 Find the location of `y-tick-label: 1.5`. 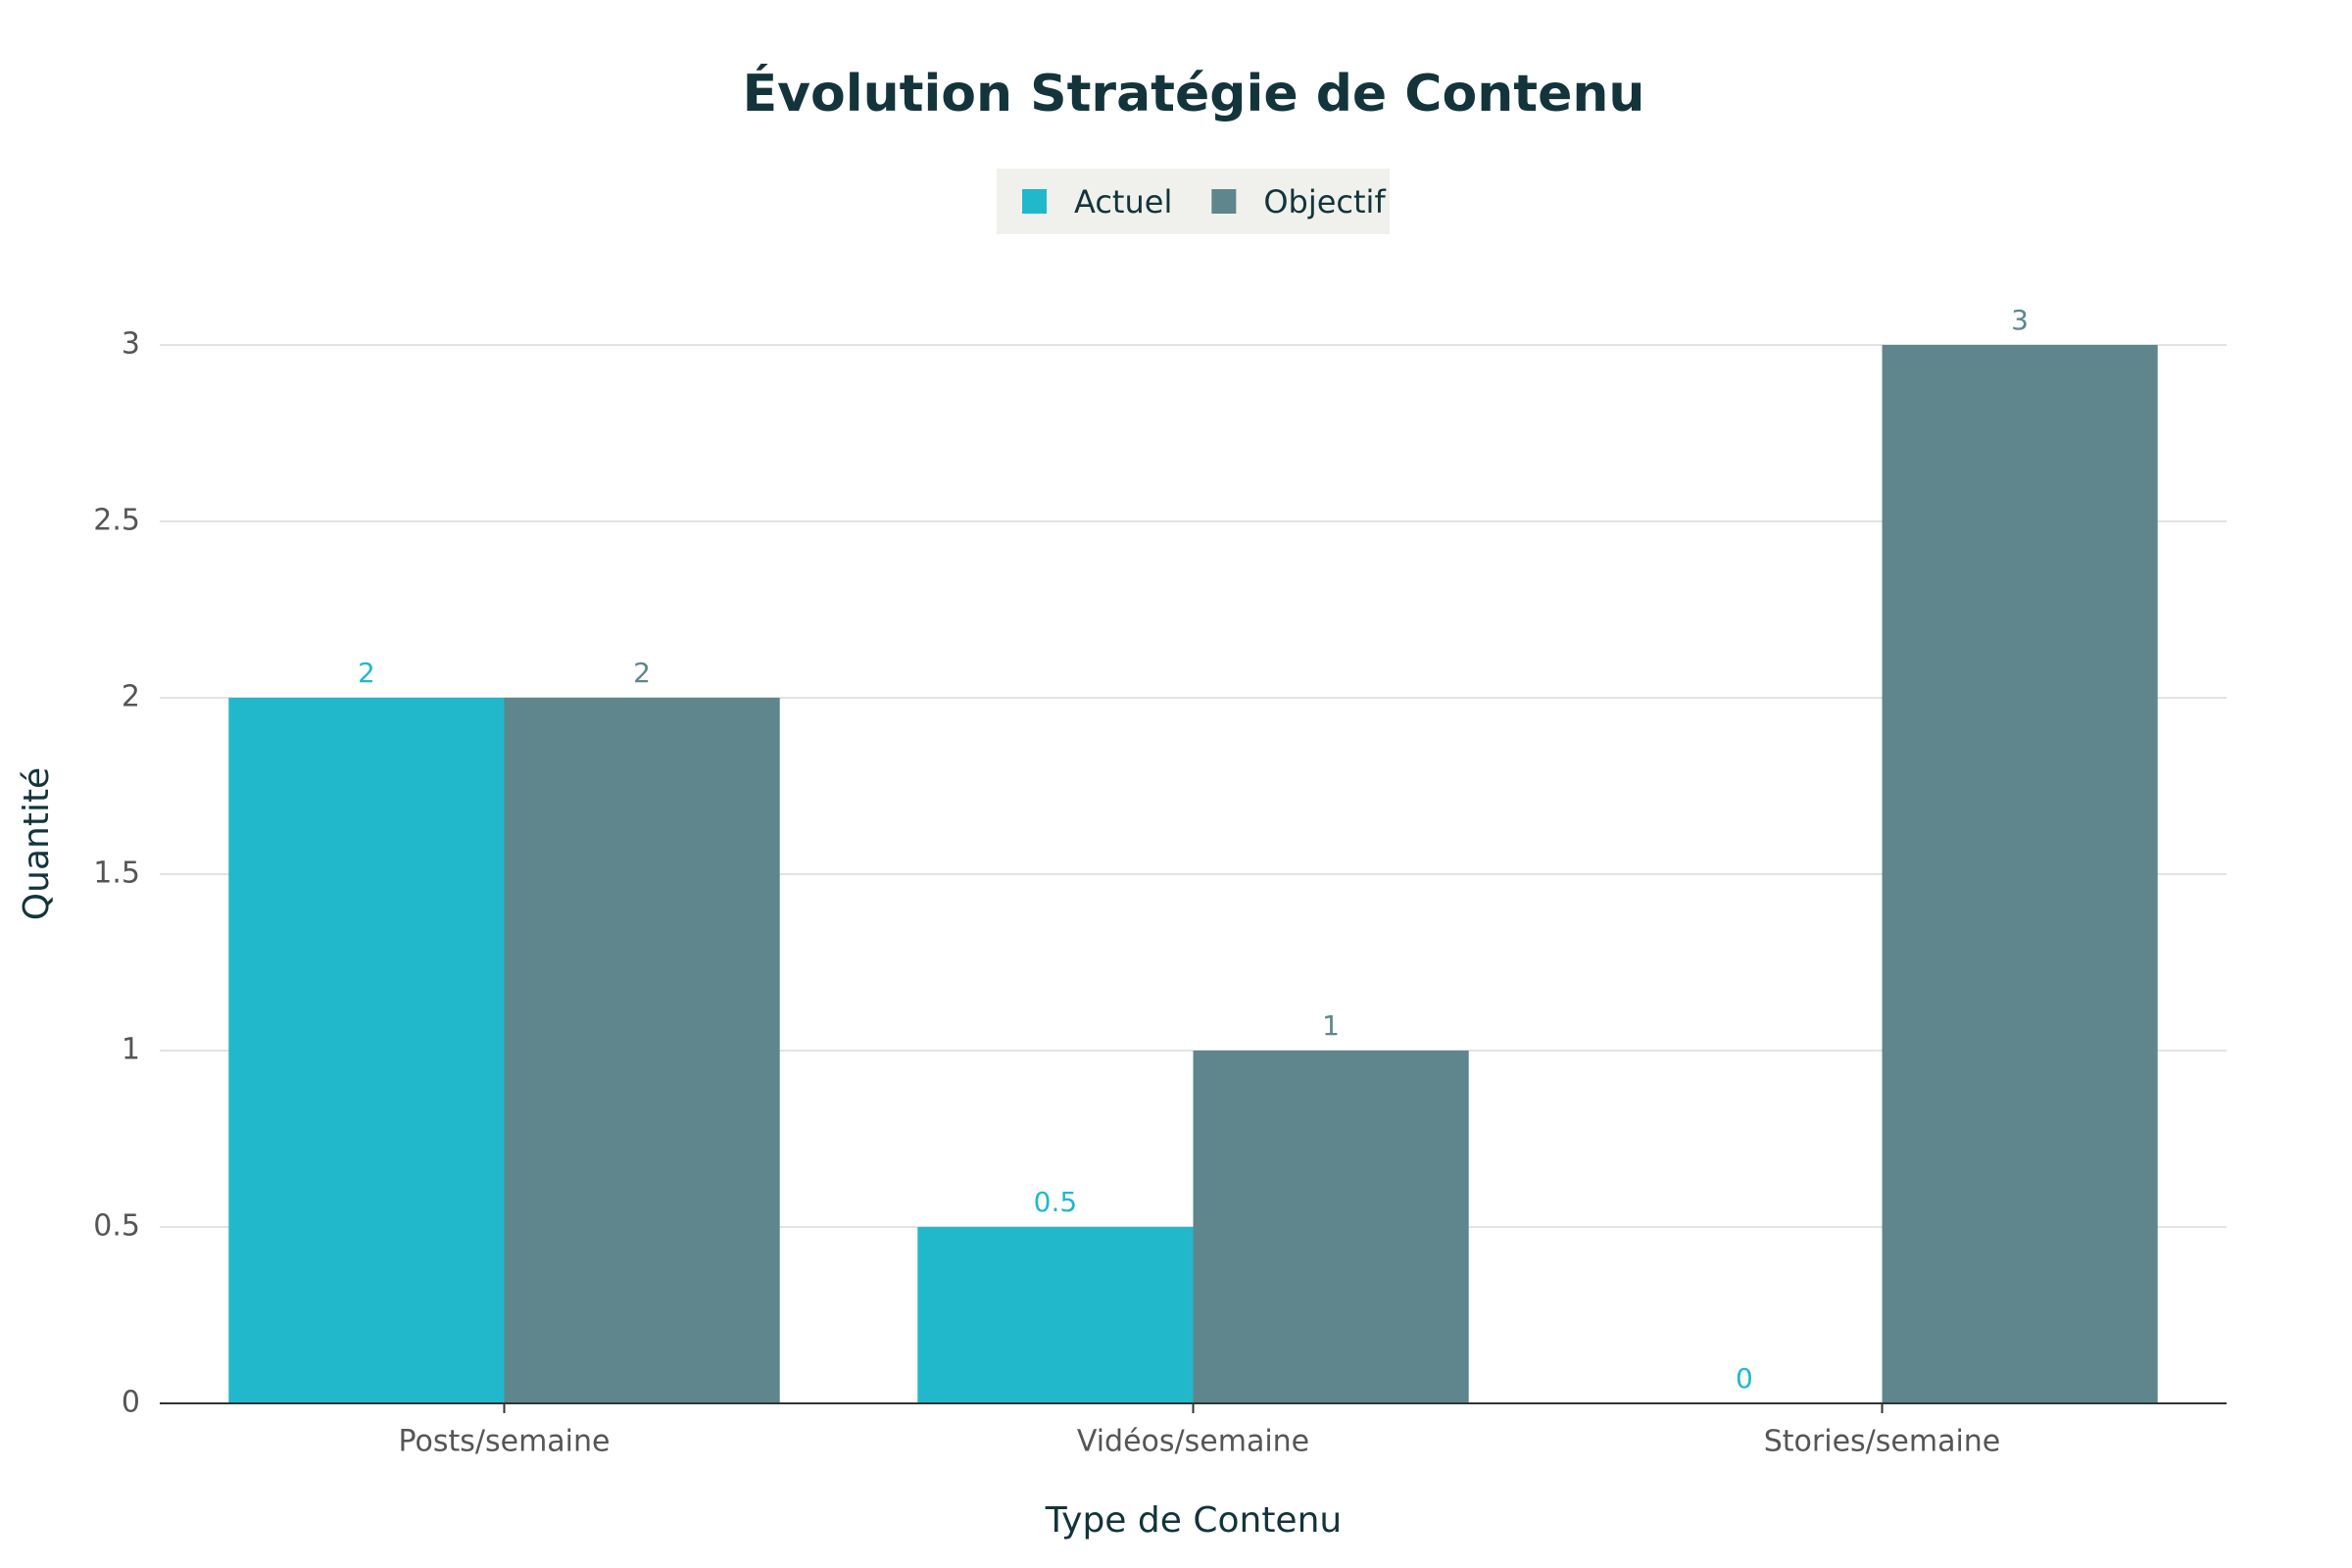

y-tick-label: 1.5 is located at coordinates (116, 874).